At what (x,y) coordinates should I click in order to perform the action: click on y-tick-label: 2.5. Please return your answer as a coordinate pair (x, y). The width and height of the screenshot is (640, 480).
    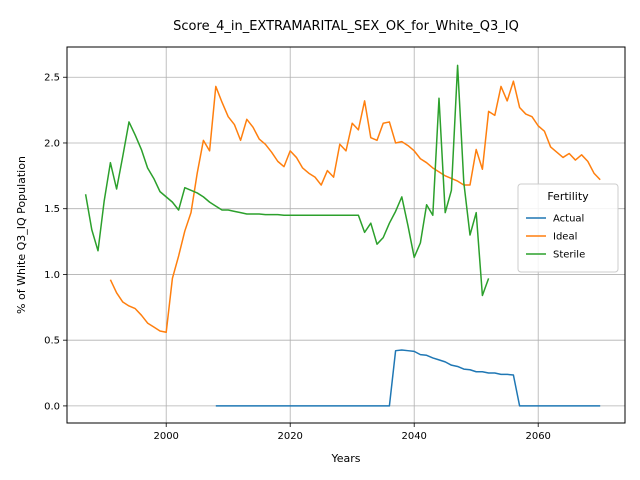
    Looking at the image, I should click on (52, 78).